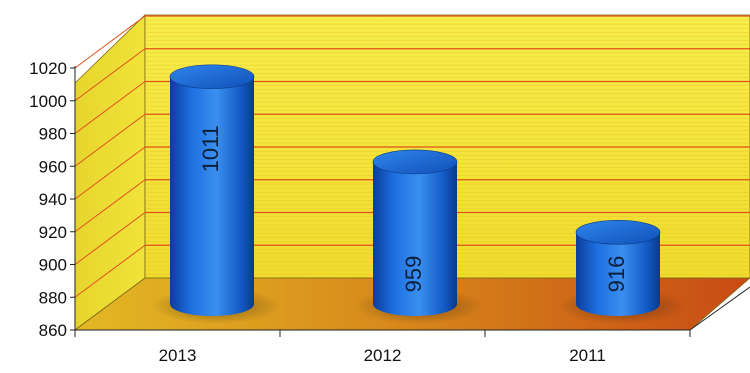 This screenshot has height=373, width=750. Describe the element at coordinates (53, 232) in the screenshot. I see `y-tick-label: 920` at that location.